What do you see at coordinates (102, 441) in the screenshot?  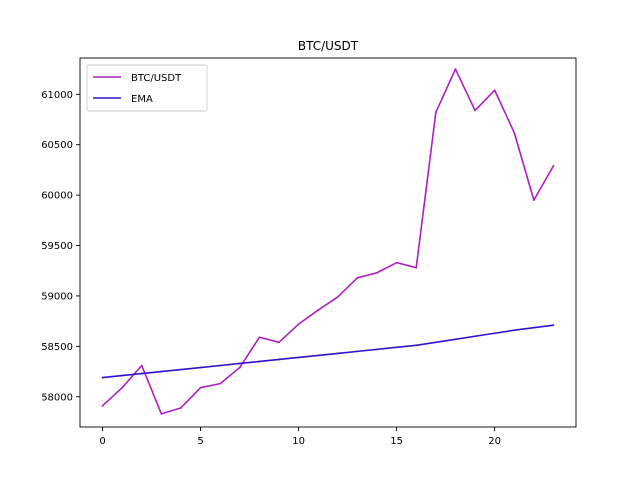 I see `x-tick-label: 0` at bounding box center [102, 441].